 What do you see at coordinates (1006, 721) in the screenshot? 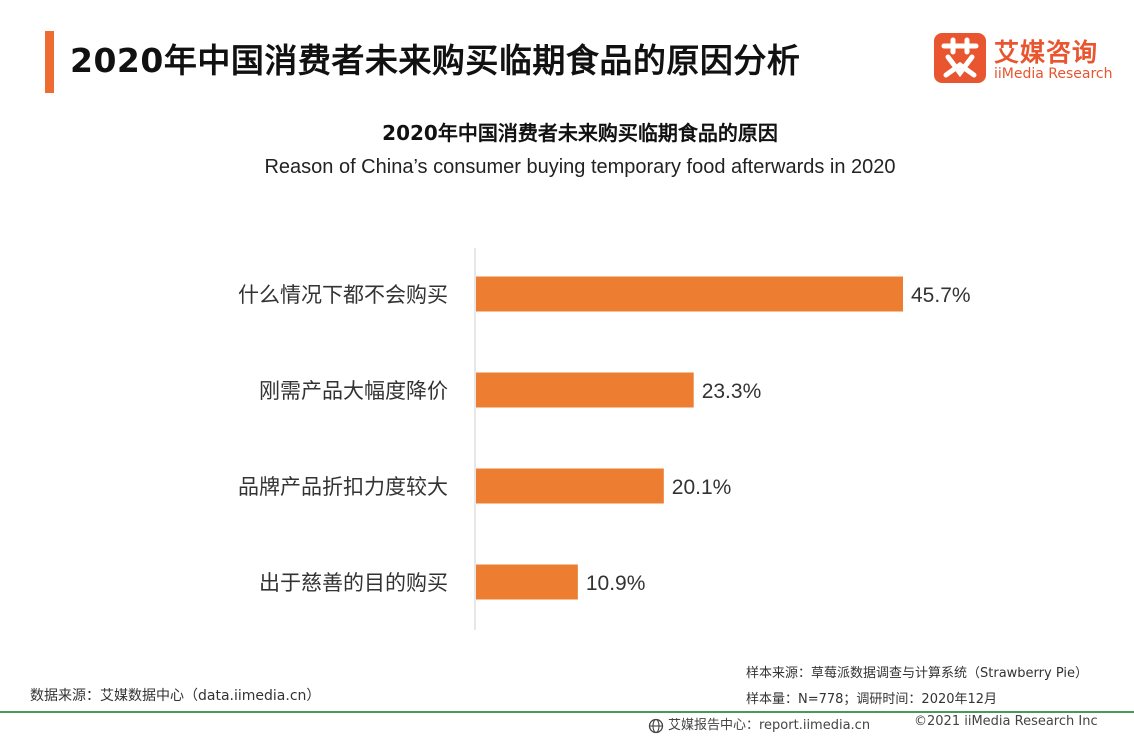
I see `copyright-text: ©2021 iiMedia Research Inc` at bounding box center [1006, 721].